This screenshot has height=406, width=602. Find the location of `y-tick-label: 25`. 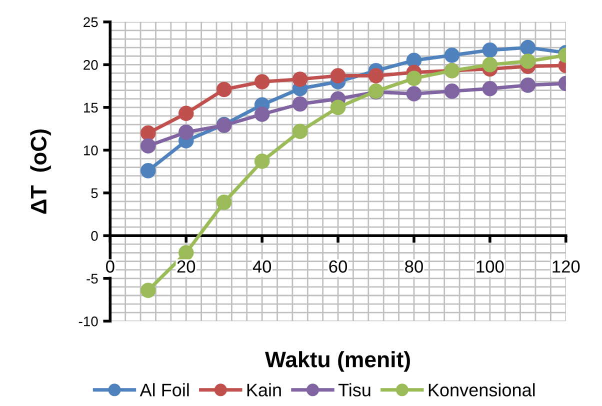

y-tick-label: 25 is located at coordinates (91, 22).